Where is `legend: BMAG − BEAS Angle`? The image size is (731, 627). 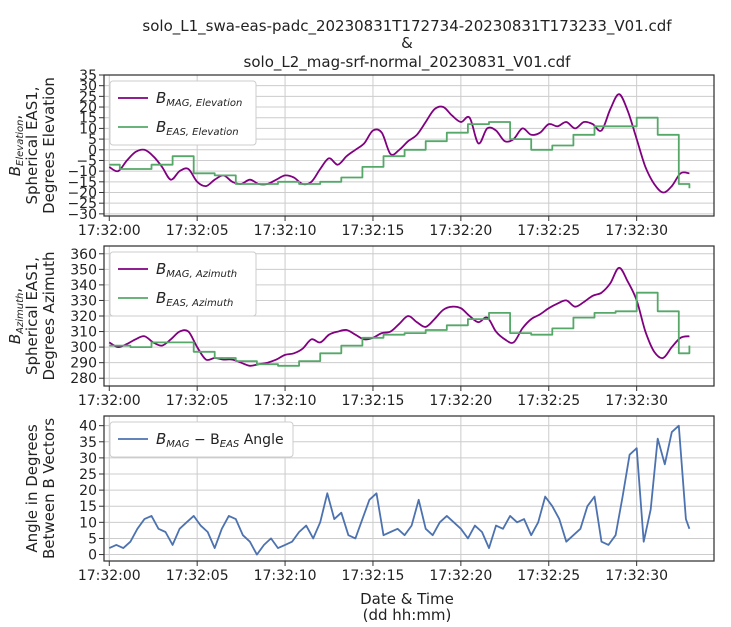
legend: BMAG − BEAS Angle is located at coordinates (201, 439).